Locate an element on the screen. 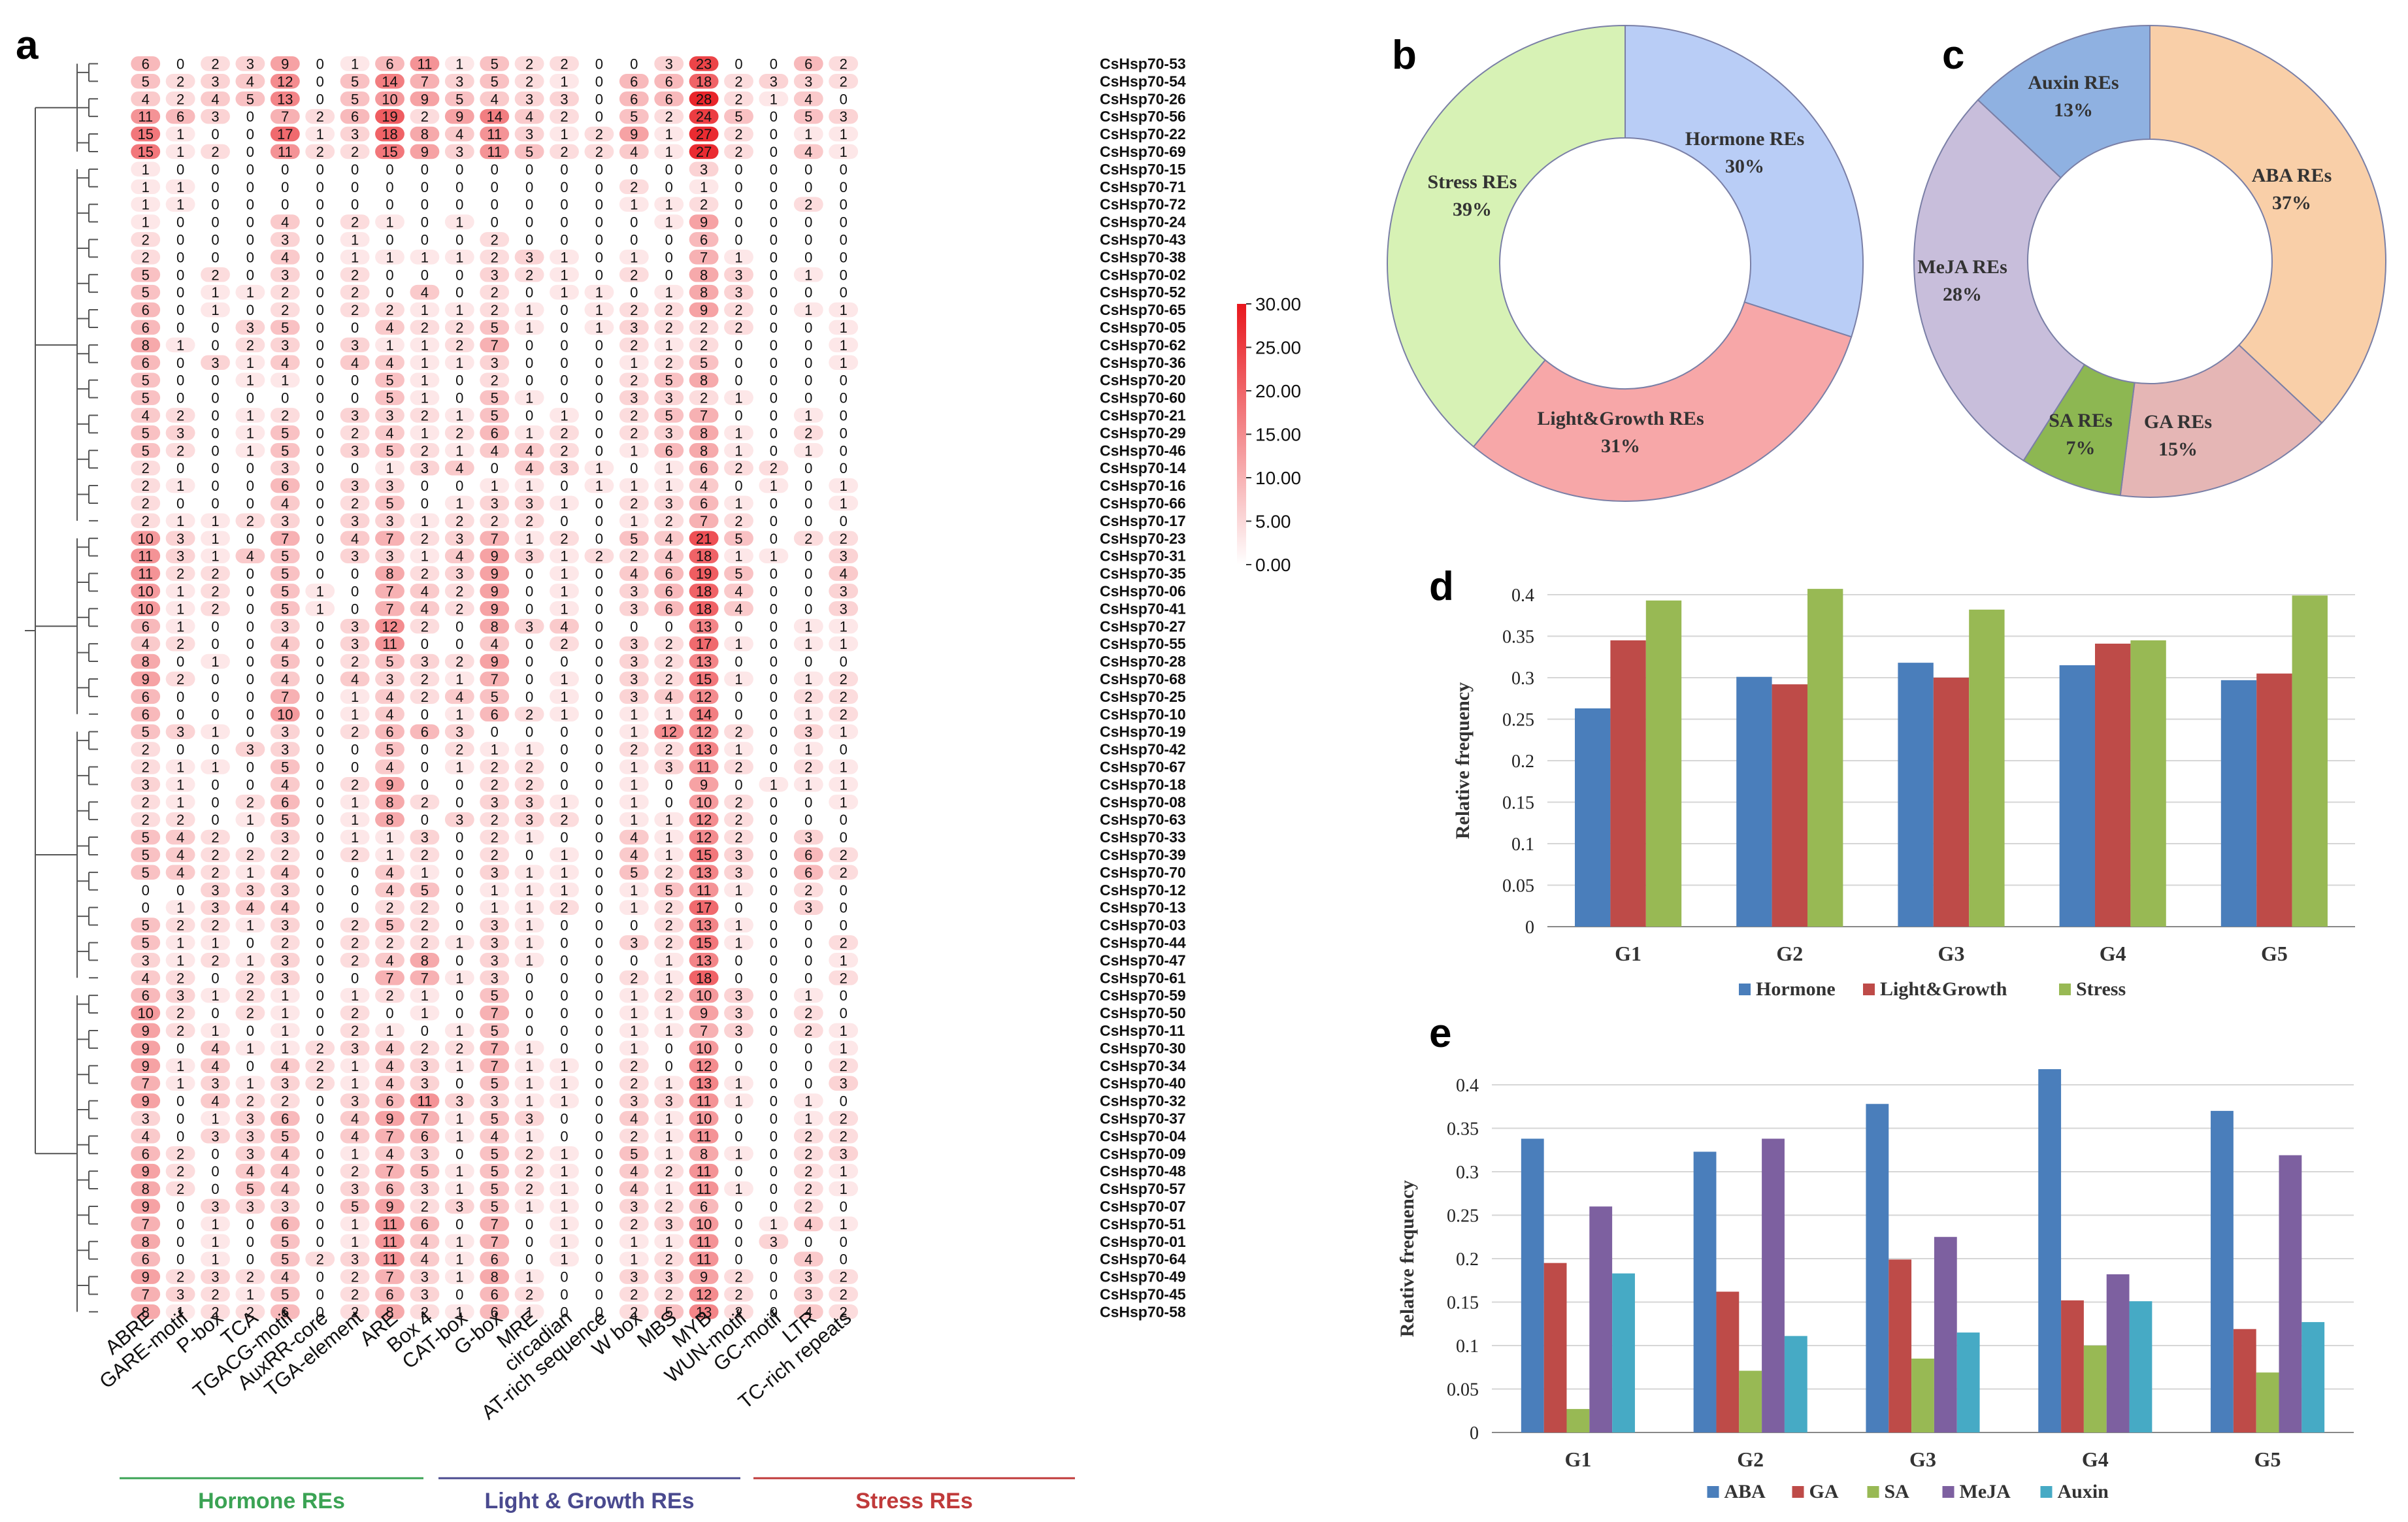 The width and height of the screenshot is (2408, 1522). heatmap-row-label: CsHsp70-50 is located at coordinates (1143, 1012).